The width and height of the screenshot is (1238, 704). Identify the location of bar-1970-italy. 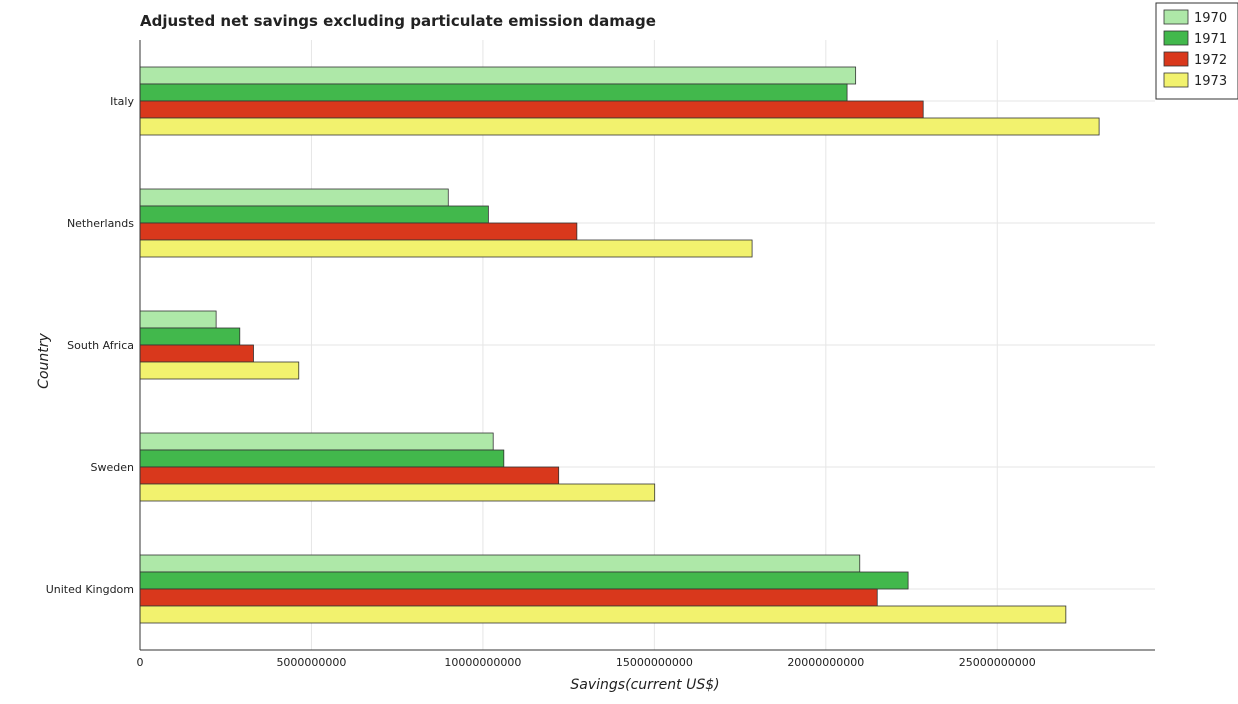
(498, 75).